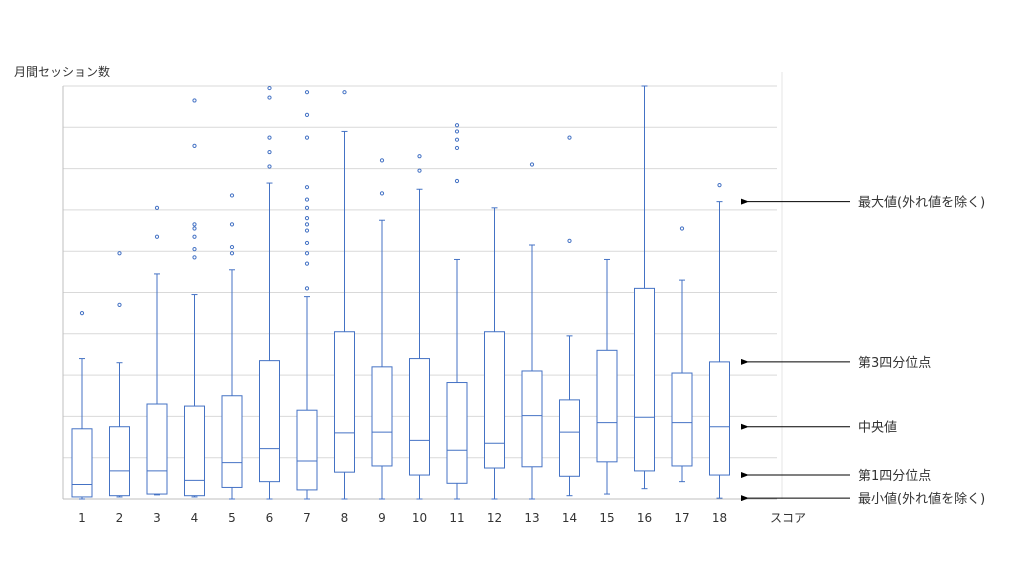  Describe the element at coordinates (456, 518) in the screenshot. I see `x-tick-label: 11` at that location.